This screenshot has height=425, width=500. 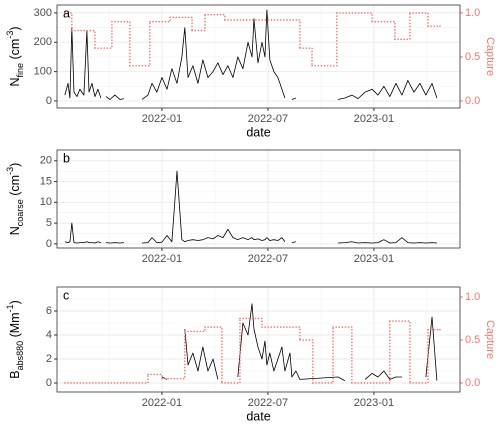 I want to click on y-tick-label: 100, so click(x=43, y=72).